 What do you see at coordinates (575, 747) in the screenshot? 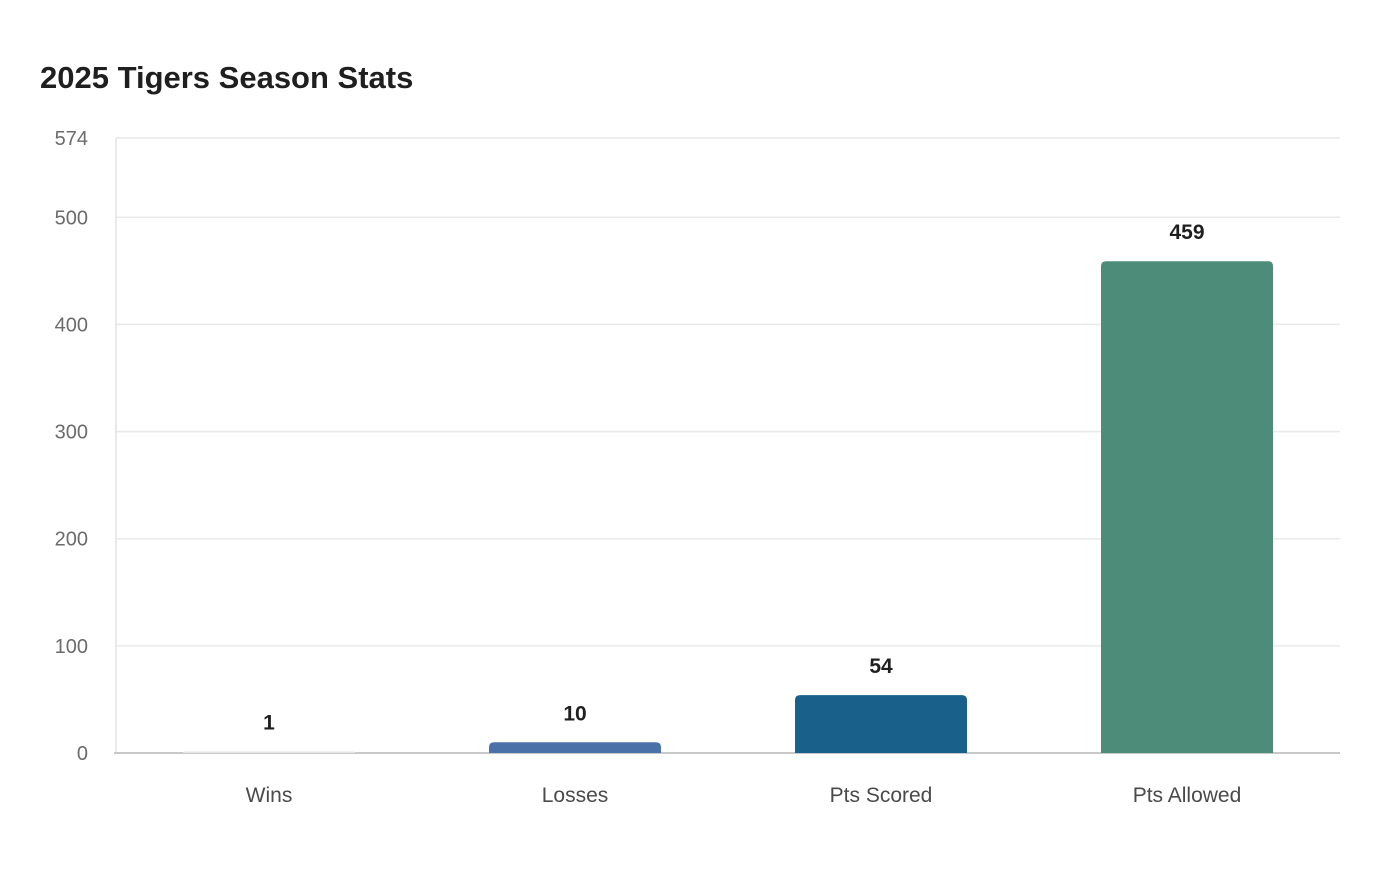
I see `bar-losses` at bounding box center [575, 747].